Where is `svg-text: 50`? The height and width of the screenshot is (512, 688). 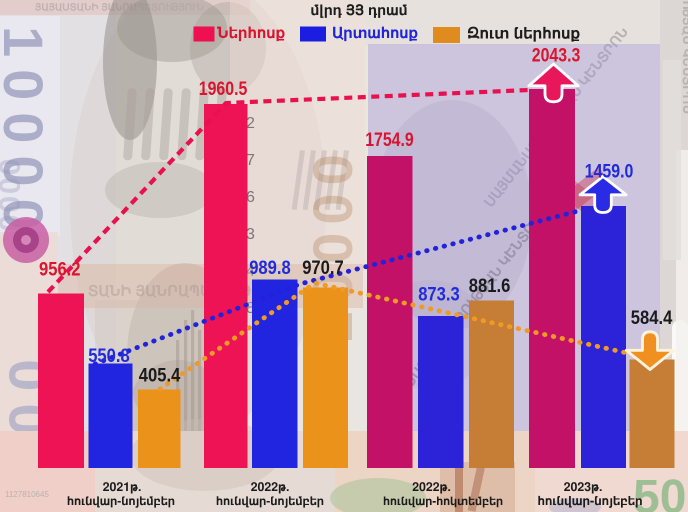 svg-text: 50 is located at coordinates (659, 491).